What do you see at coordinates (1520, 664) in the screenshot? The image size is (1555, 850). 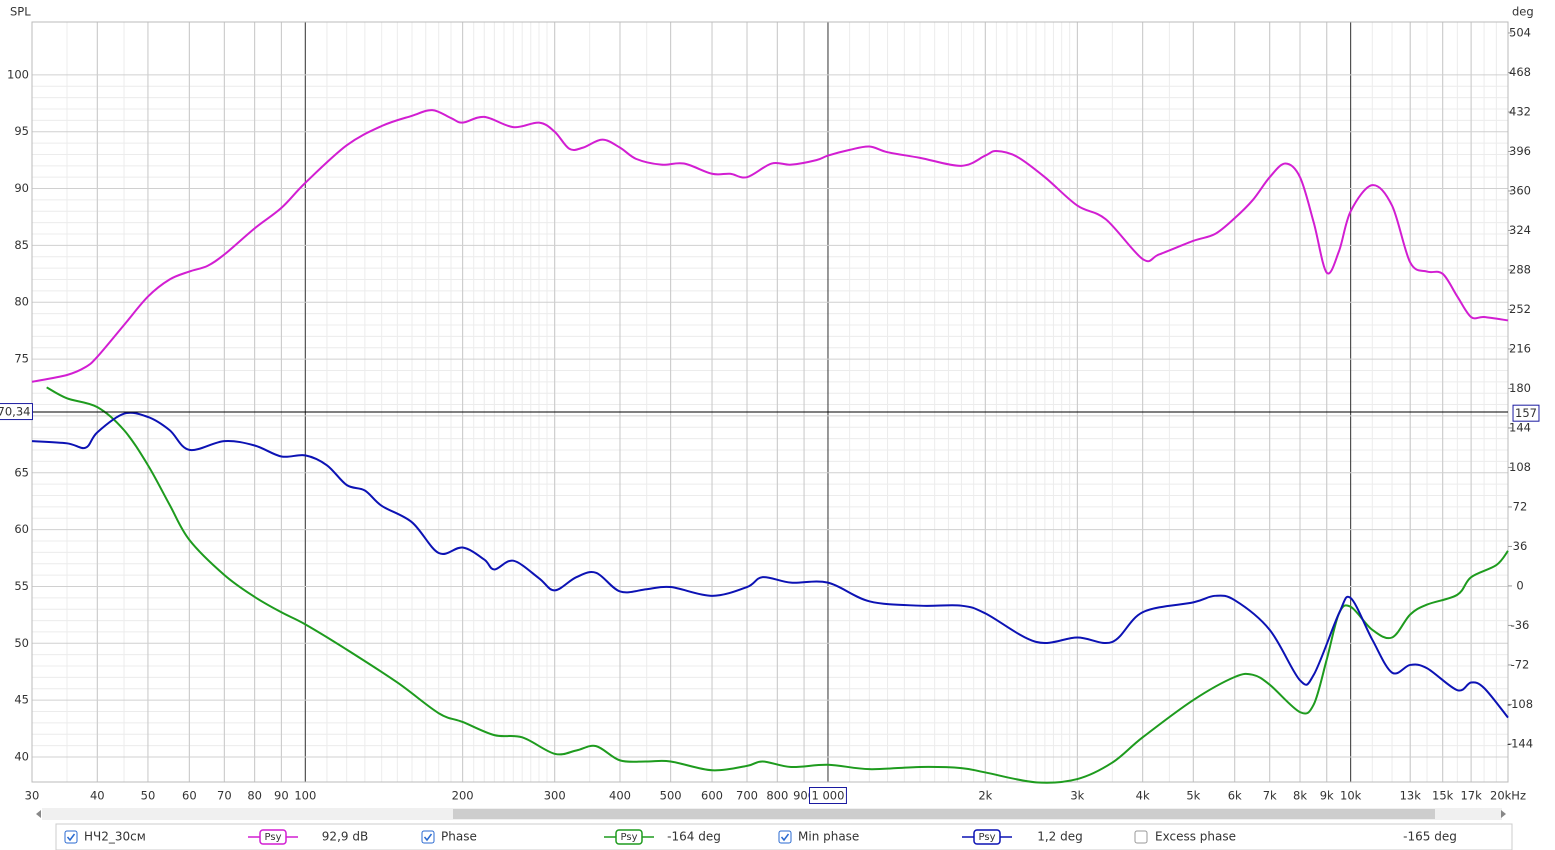 I see `y2-tick-label: -72` at bounding box center [1520, 664].